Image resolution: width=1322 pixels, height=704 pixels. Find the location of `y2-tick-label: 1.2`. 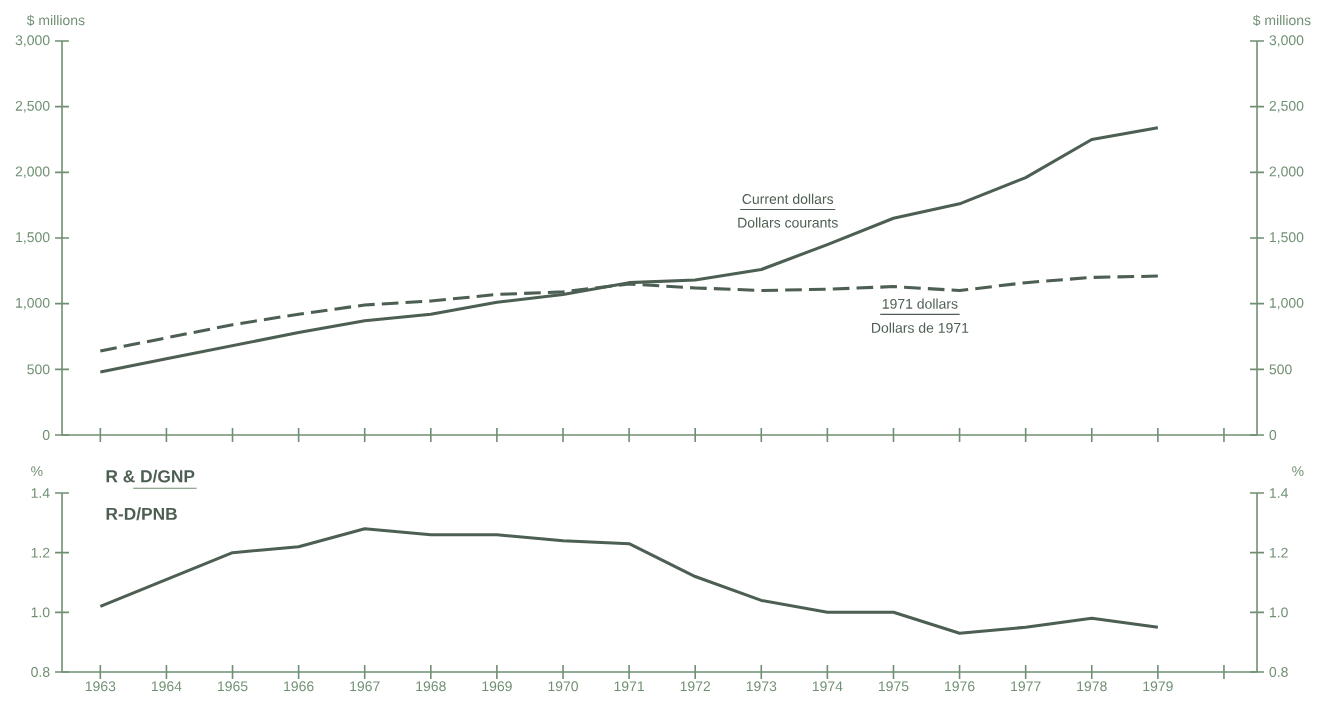

y2-tick-label: 1.2 is located at coordinates (1278, 552).